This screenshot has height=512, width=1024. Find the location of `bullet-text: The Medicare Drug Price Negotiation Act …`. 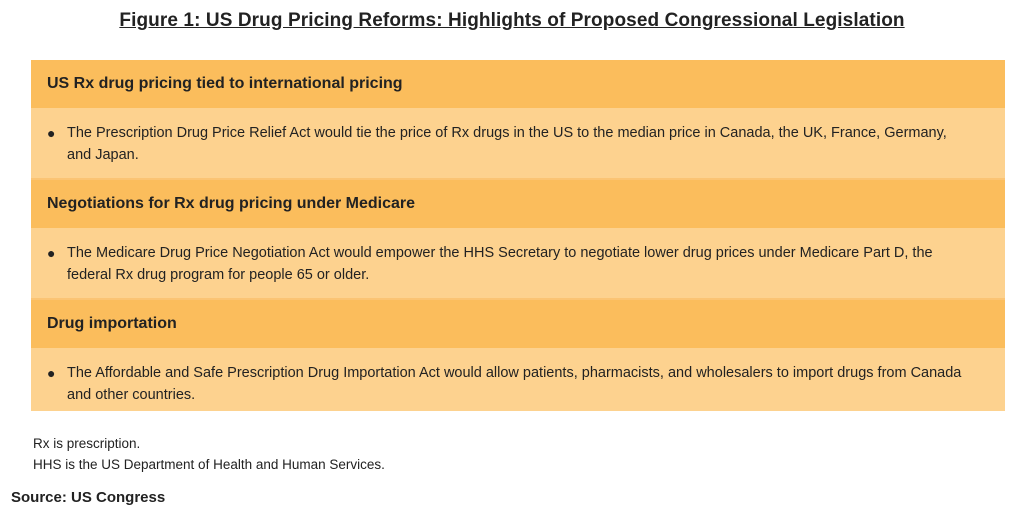

bullet-text: The Medicare Drug Price Negotiation Act … is located at coordinates (500, 264).